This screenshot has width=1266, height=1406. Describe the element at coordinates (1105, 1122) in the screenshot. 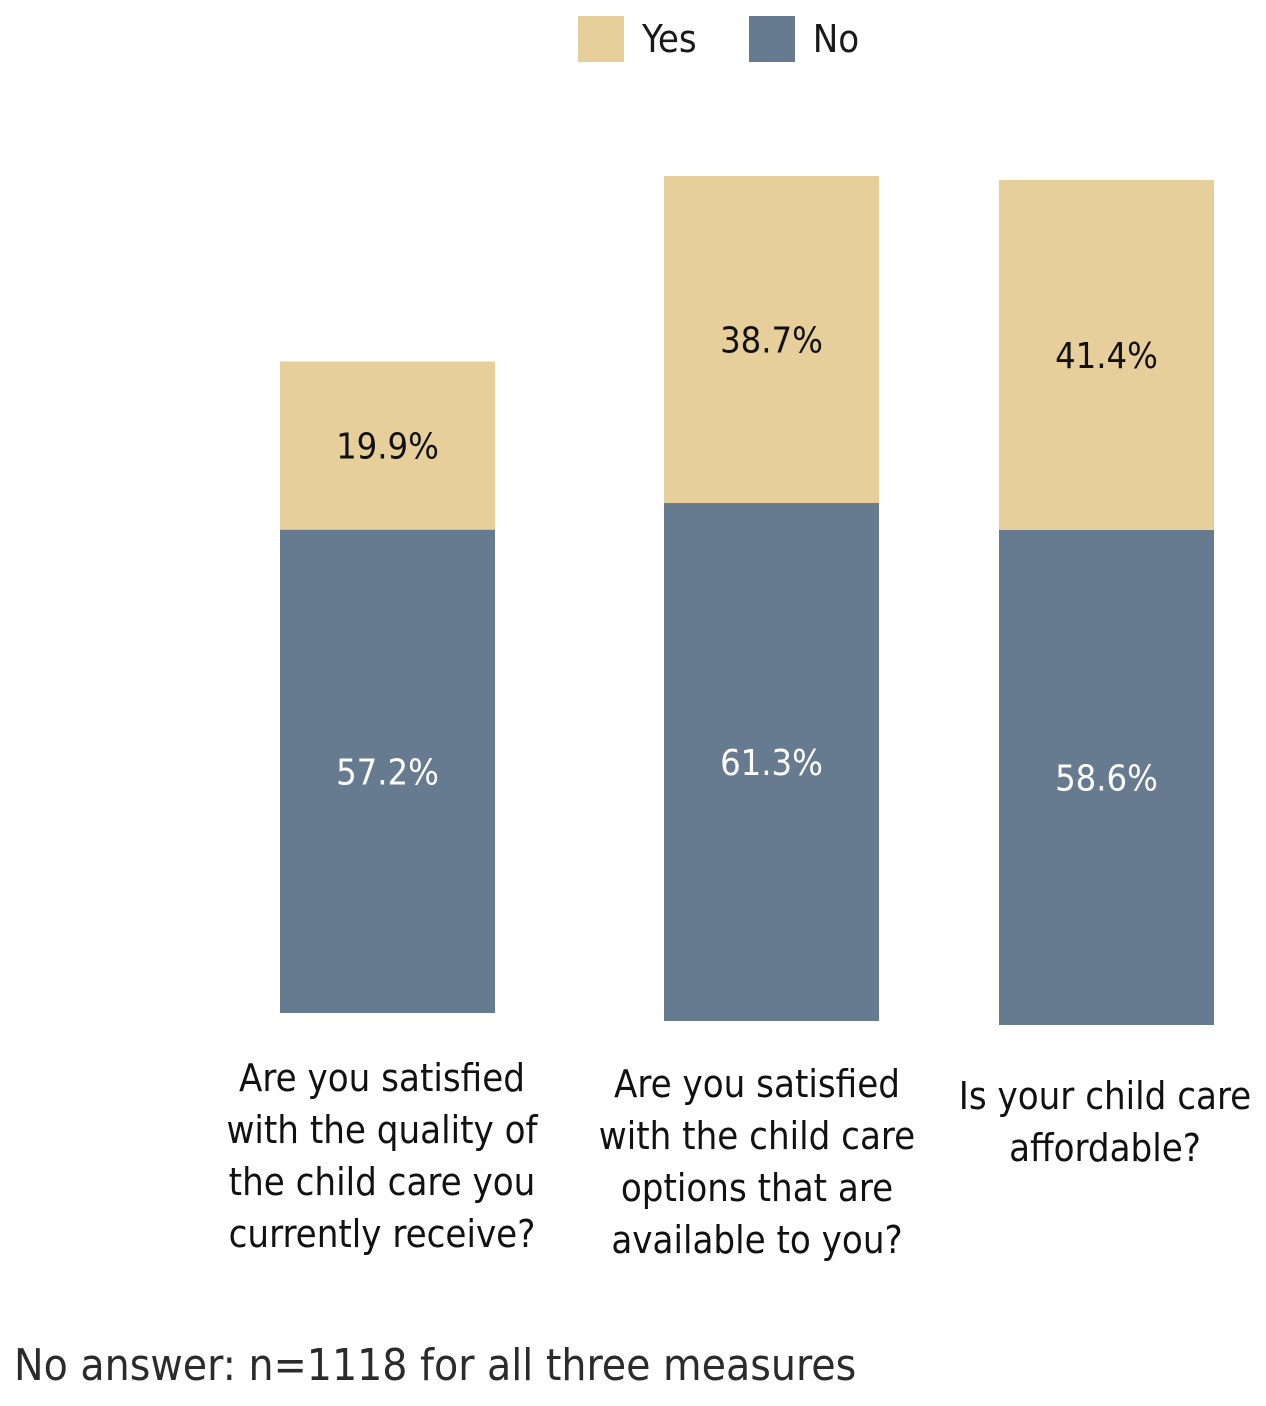

I see `category-label-affordable: Is your child care affordable?` at that location.